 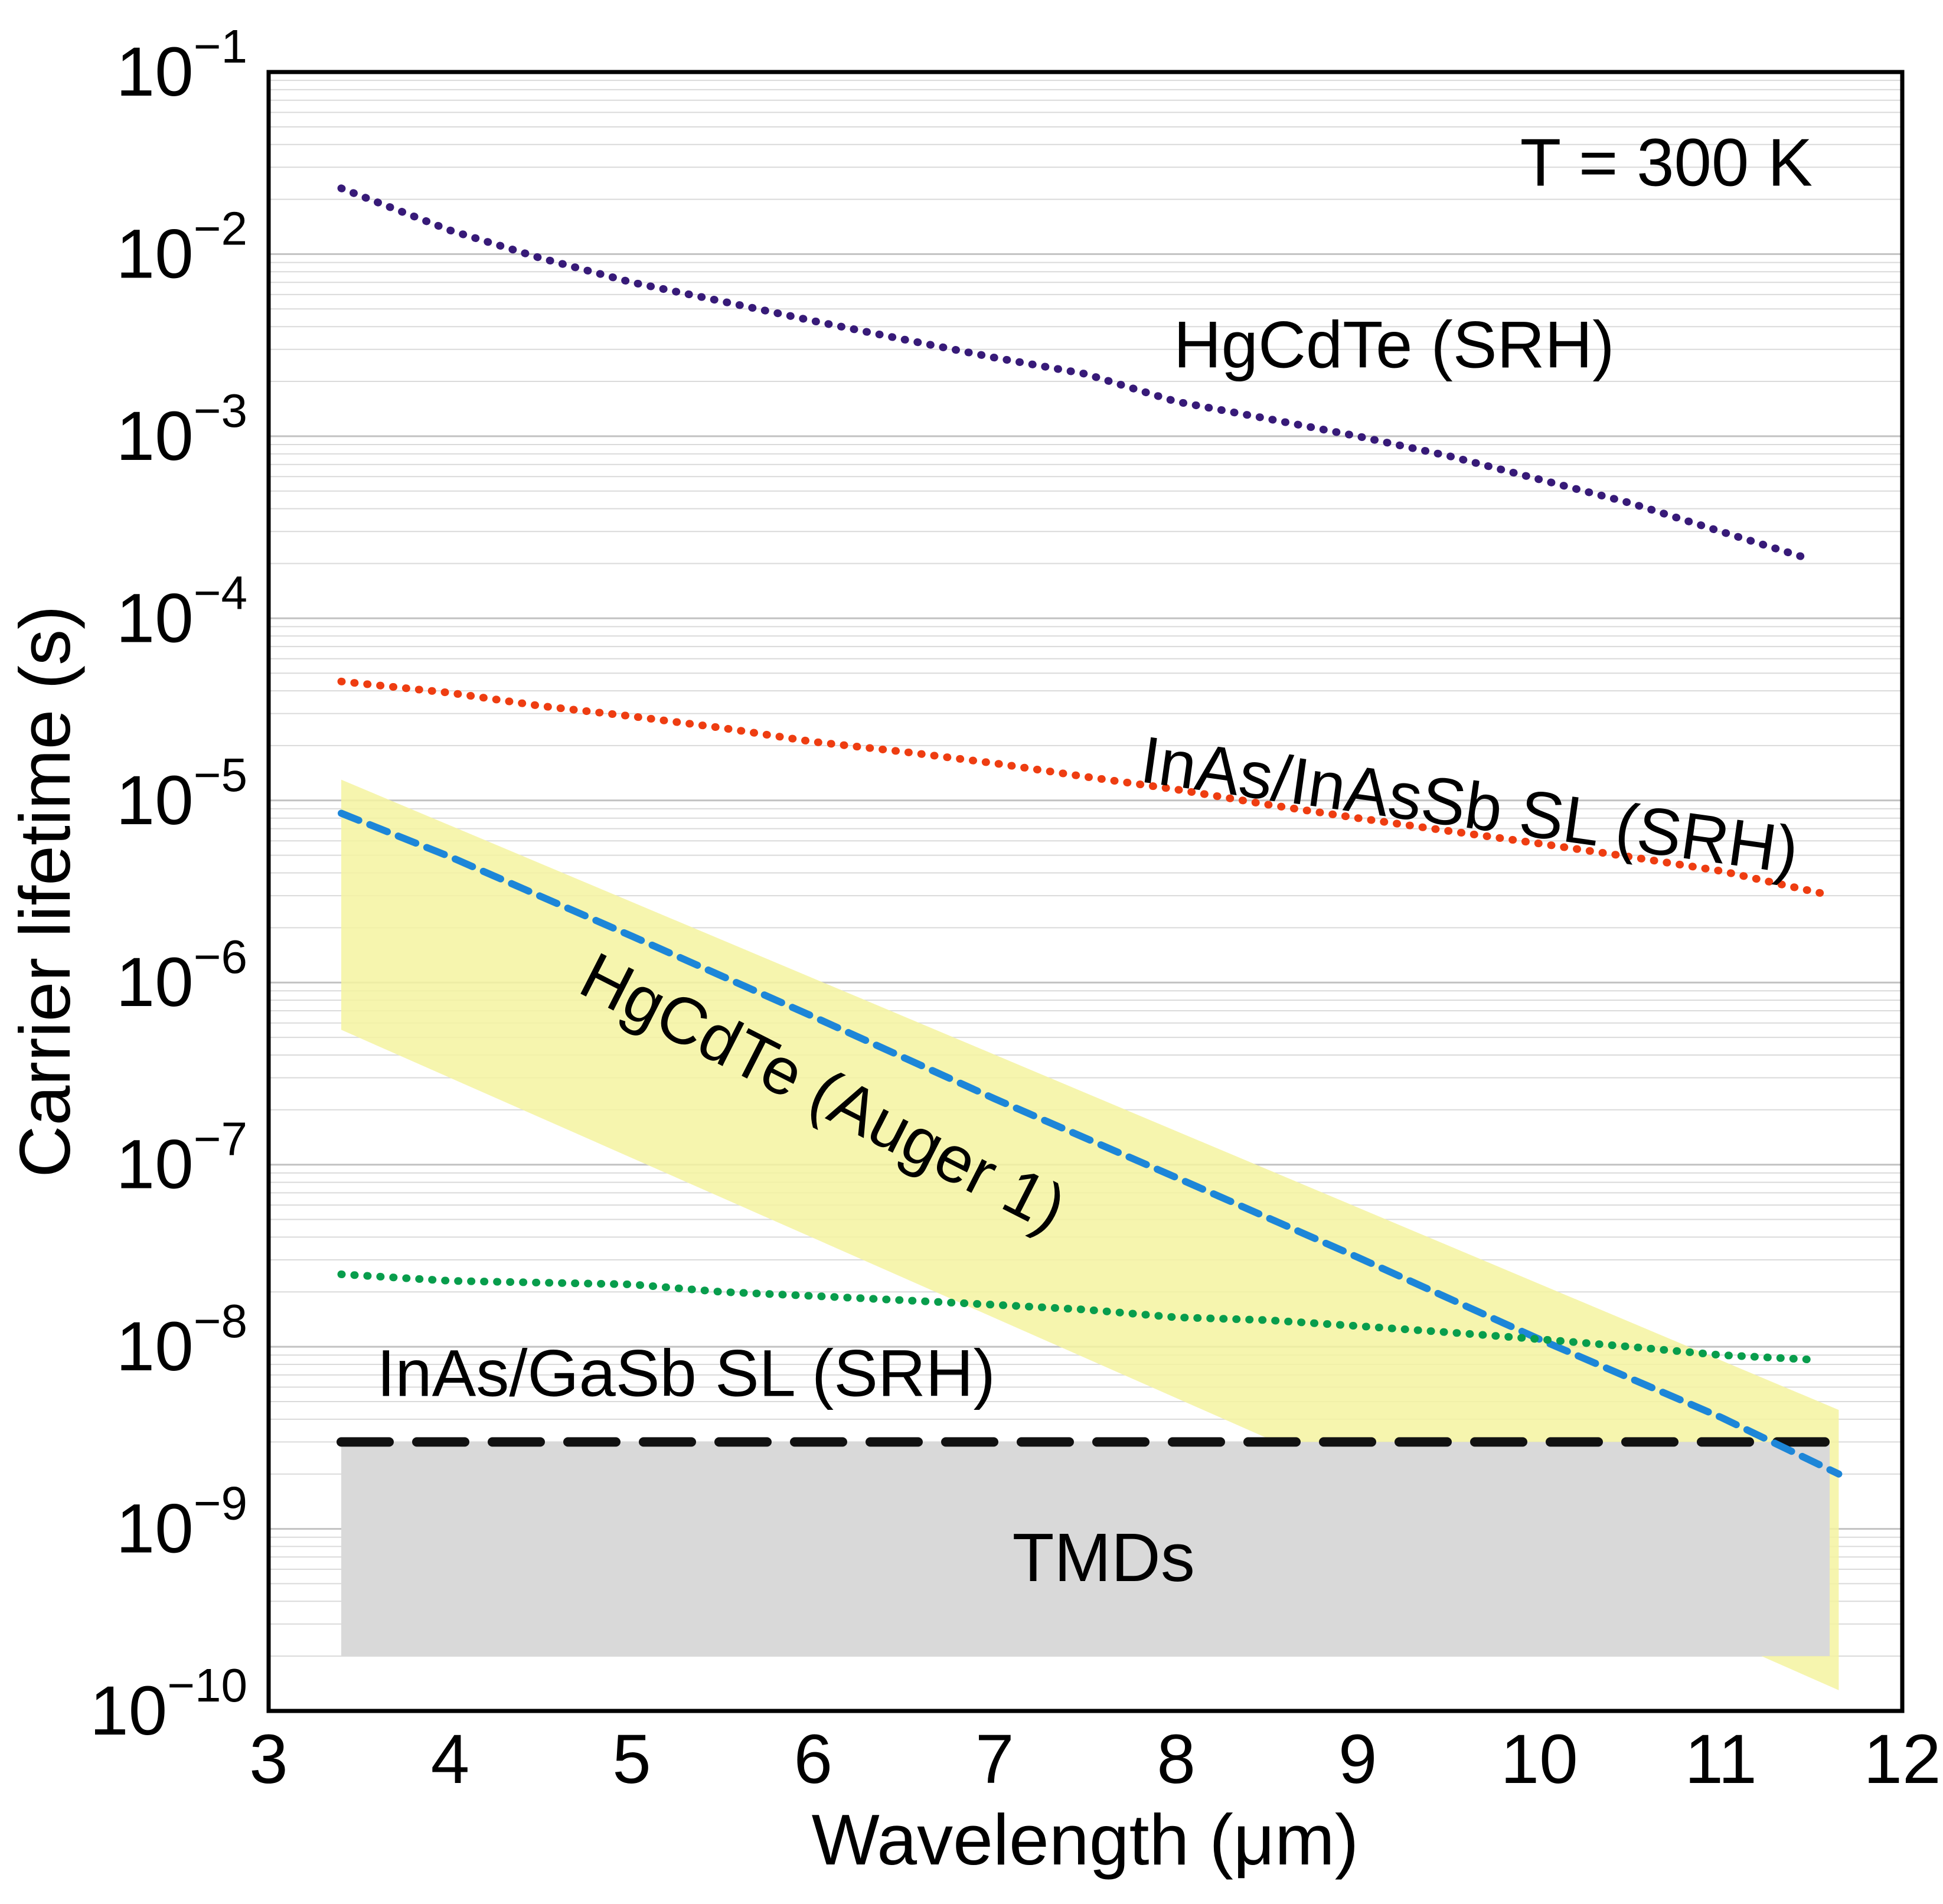 I want to click on x-tick-label-9: 9, so click(x=1357, y=1759).